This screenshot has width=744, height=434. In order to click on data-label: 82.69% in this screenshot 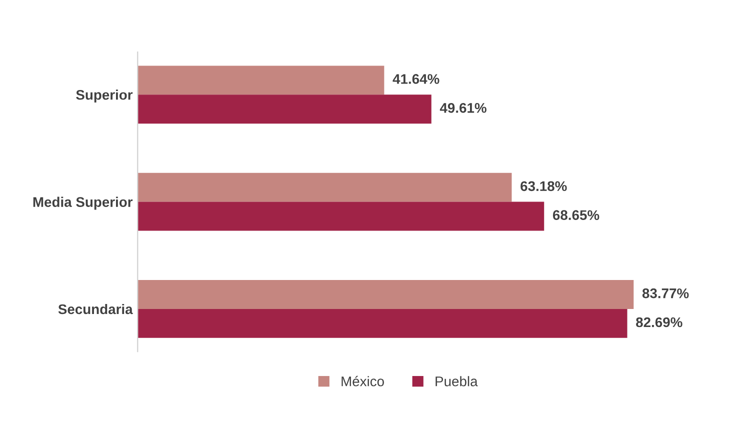, I will do `click(659, 322)`.